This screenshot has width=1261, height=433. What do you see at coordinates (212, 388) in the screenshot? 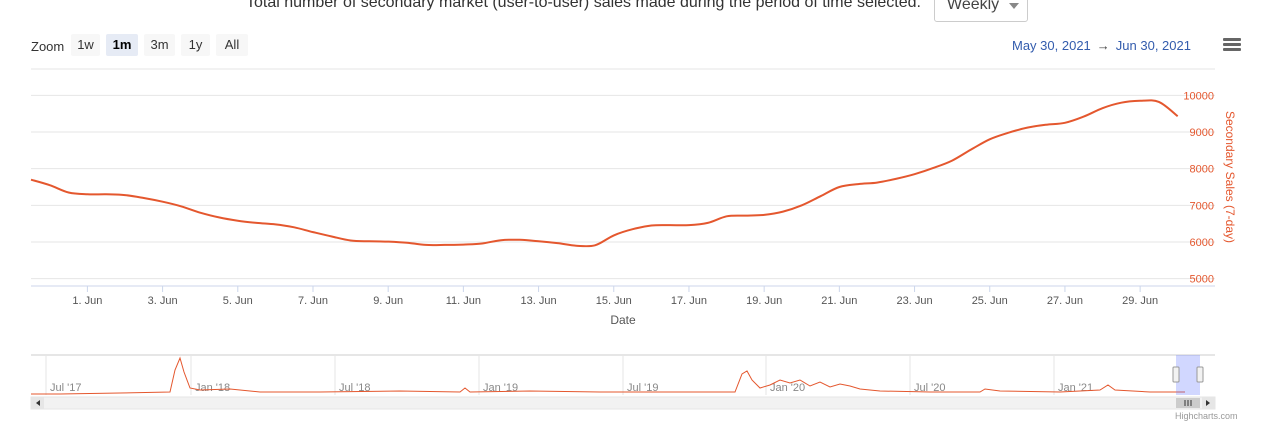
I see `navigator-label: Jan '18` at bounding box center [212, 388].